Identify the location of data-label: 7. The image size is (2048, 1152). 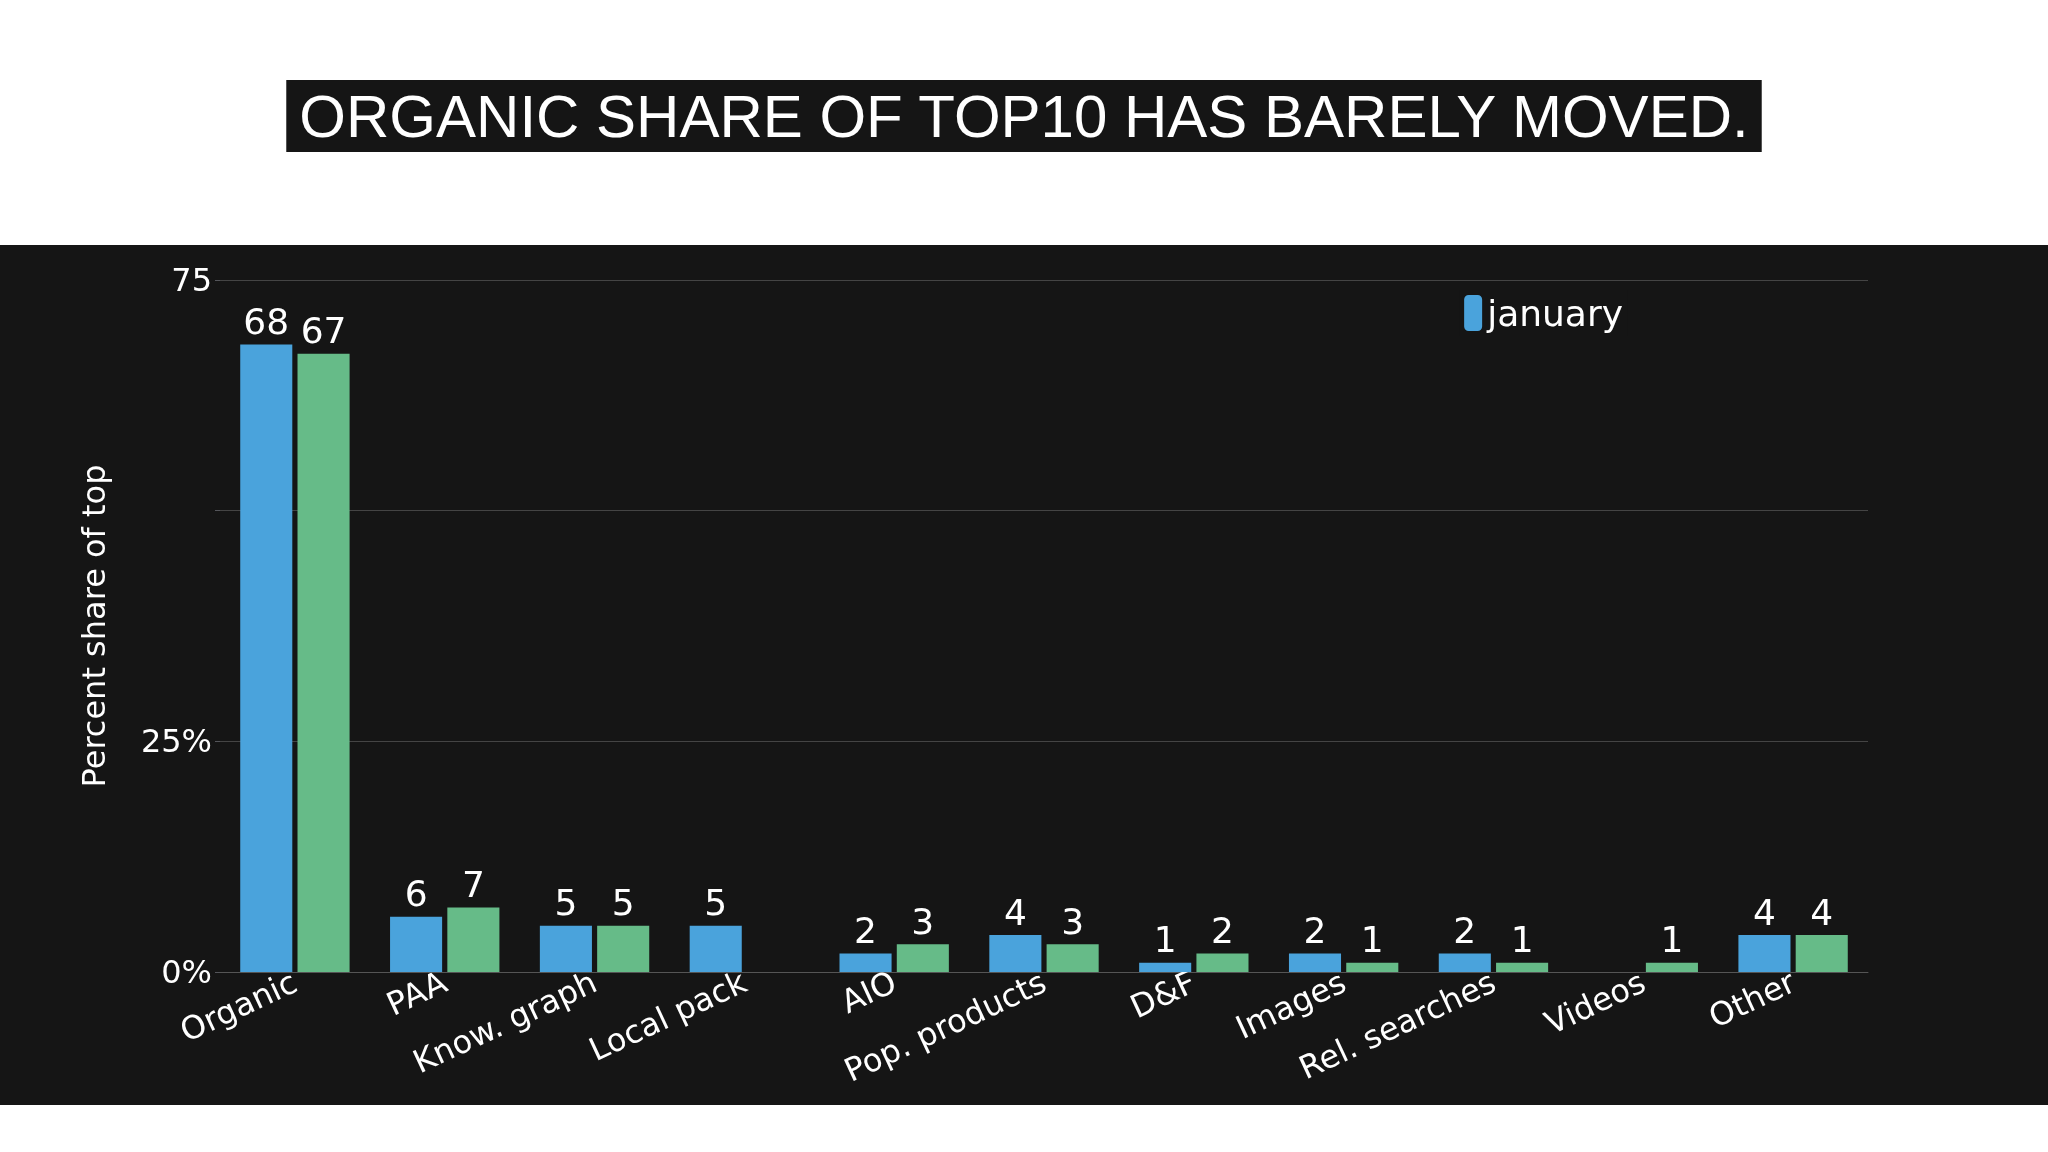
(473, 884).